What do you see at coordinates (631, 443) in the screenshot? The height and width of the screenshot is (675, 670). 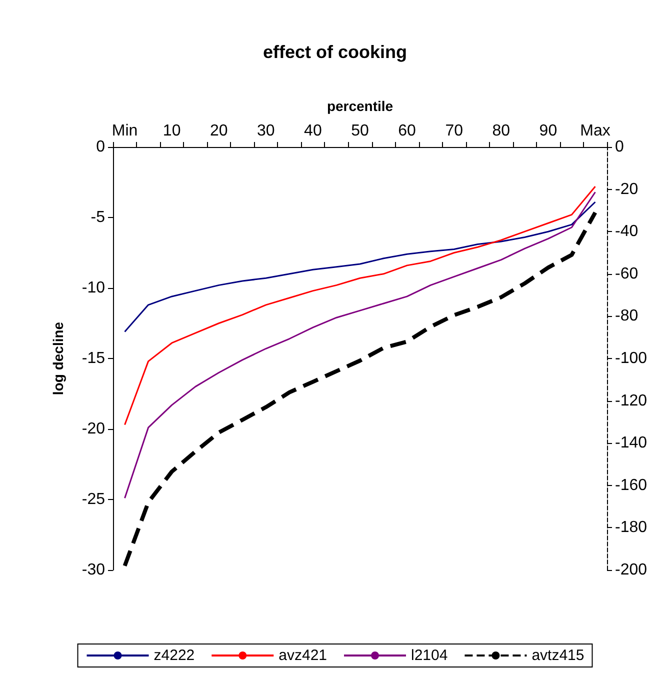 I see `y2-tick-label: -140` at bounding box center [631, 443].